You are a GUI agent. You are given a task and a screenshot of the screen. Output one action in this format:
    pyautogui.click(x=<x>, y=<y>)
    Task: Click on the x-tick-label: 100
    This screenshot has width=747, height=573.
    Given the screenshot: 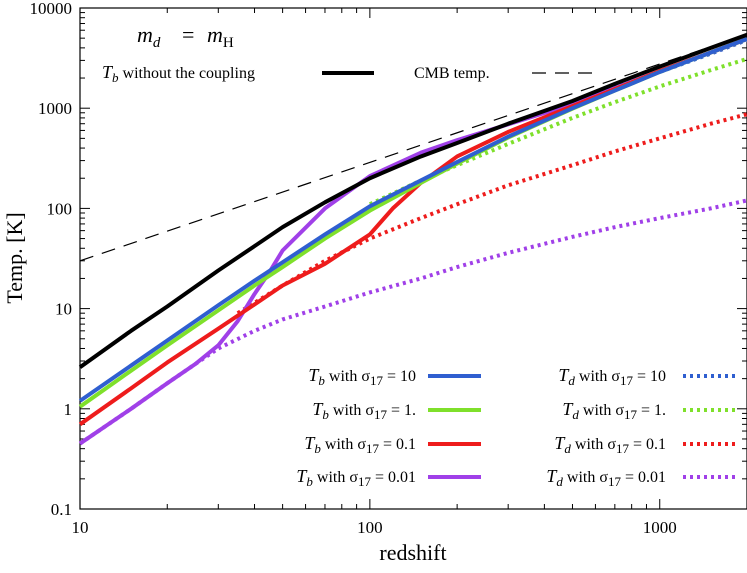 What is the action you would take?
    pyautogui.click(x=370, y=527)
    